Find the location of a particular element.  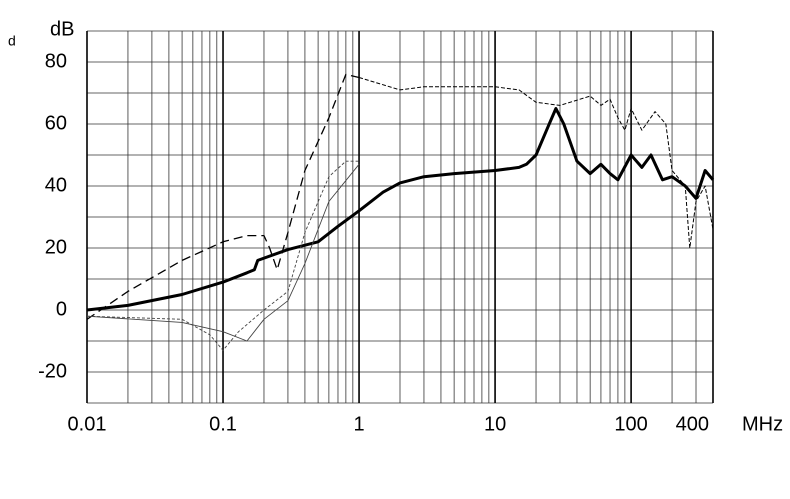

x-tick-label: 1 is located at coordinates (358, 424).